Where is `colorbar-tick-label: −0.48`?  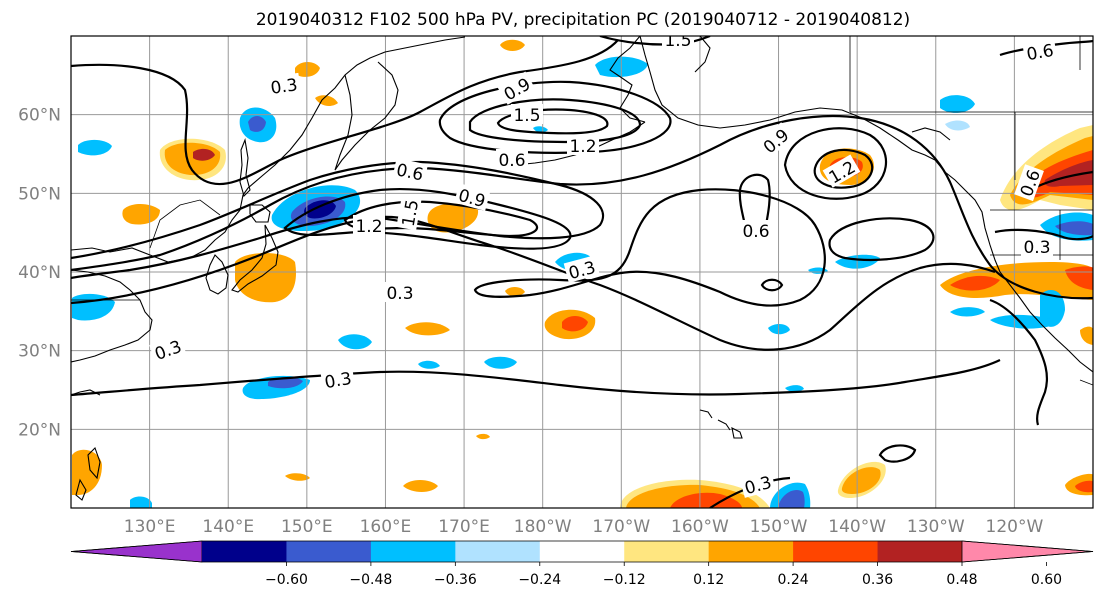 colorbar-tick-label: −0.48 is located at coordinates (370, 580).